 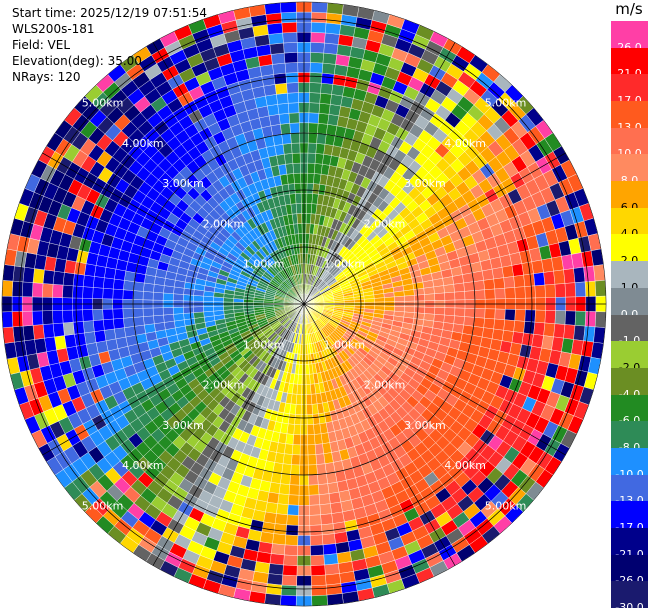 What do you see at coordinates (345, 264) in the screenshot?
I see `range-ring-label: 1.00km` at bounding box center [345, 264].